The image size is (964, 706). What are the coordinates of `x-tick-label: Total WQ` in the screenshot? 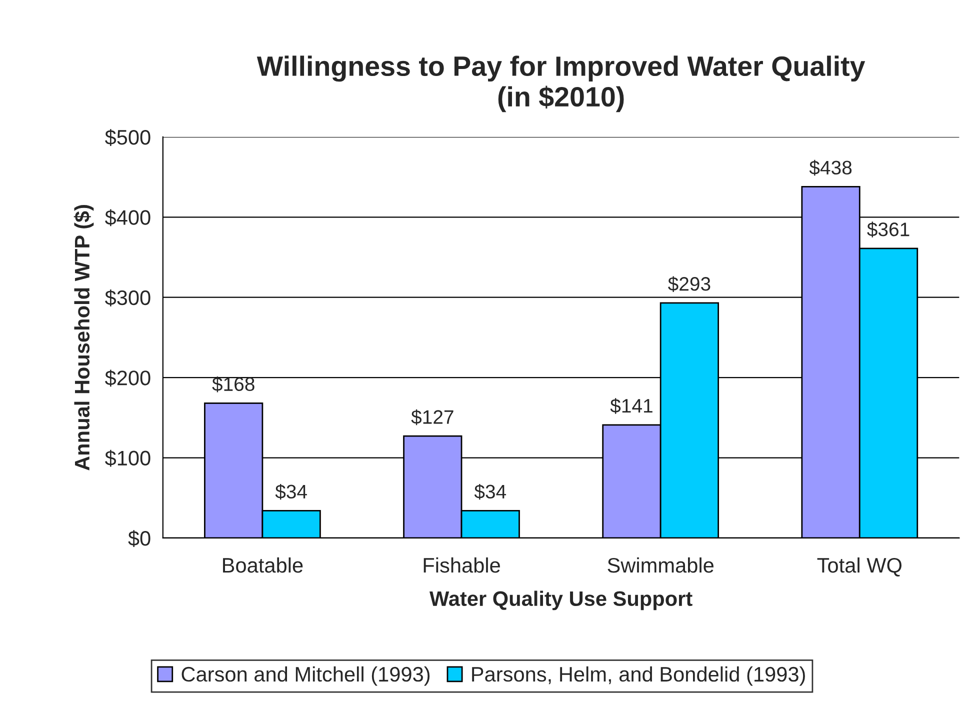 It's located at (859, 566).